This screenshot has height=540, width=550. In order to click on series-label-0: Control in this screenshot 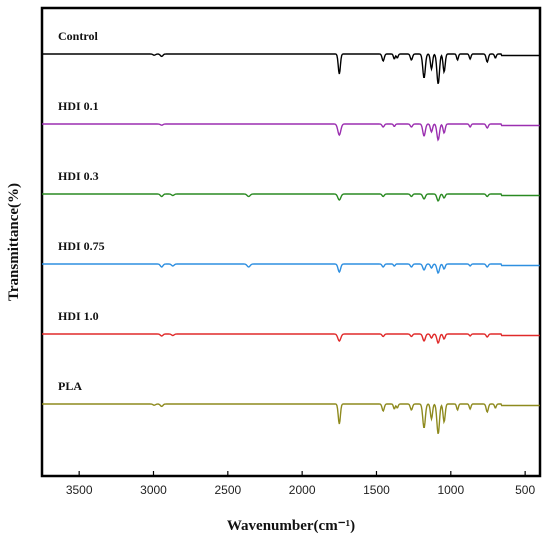, I will do `click(78, 36)`.